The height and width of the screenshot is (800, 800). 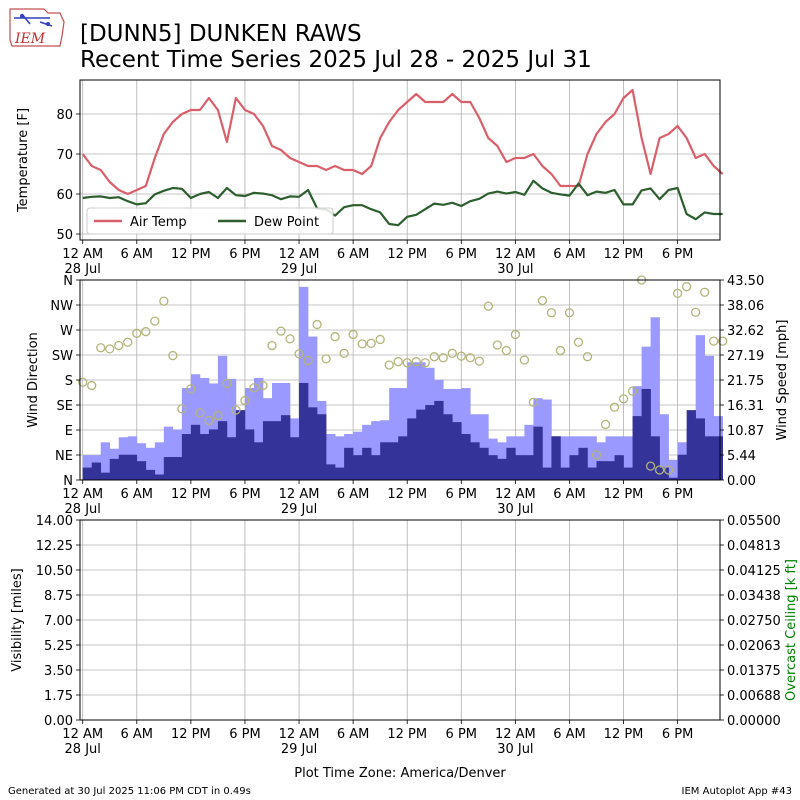 What do you see at coordinates (754, 596) in the screenshot?
I see `ceiling-tick-label: 0.03438` at bounding box center [754, 596].